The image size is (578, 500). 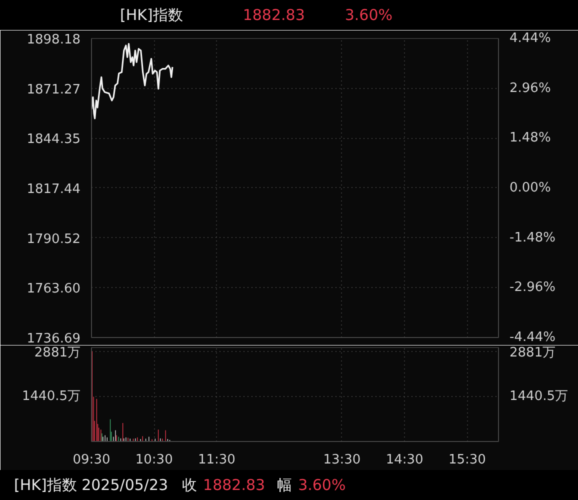 What do you see at coordinates (53, 289) in the screenshot?
I see `y-tick-label: 1763.60` at bounding box center [53, 289].